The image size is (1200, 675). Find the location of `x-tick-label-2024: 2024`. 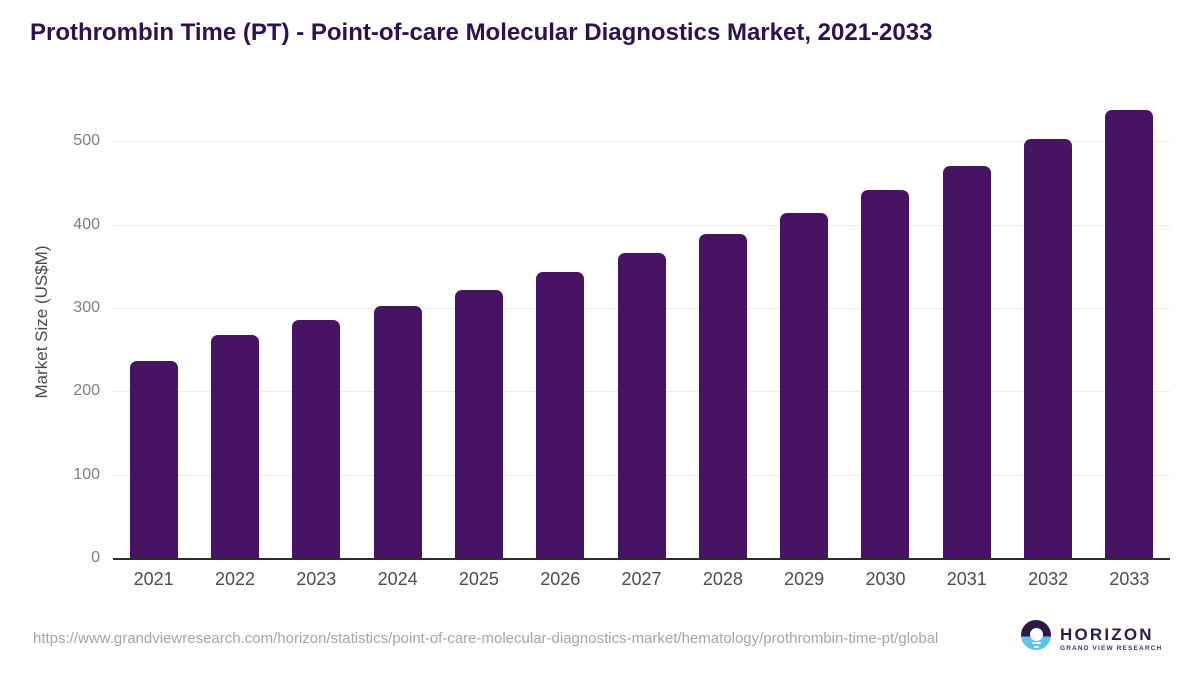

x-tick-label-2024: 2024 is located at coordinates (397, 579).